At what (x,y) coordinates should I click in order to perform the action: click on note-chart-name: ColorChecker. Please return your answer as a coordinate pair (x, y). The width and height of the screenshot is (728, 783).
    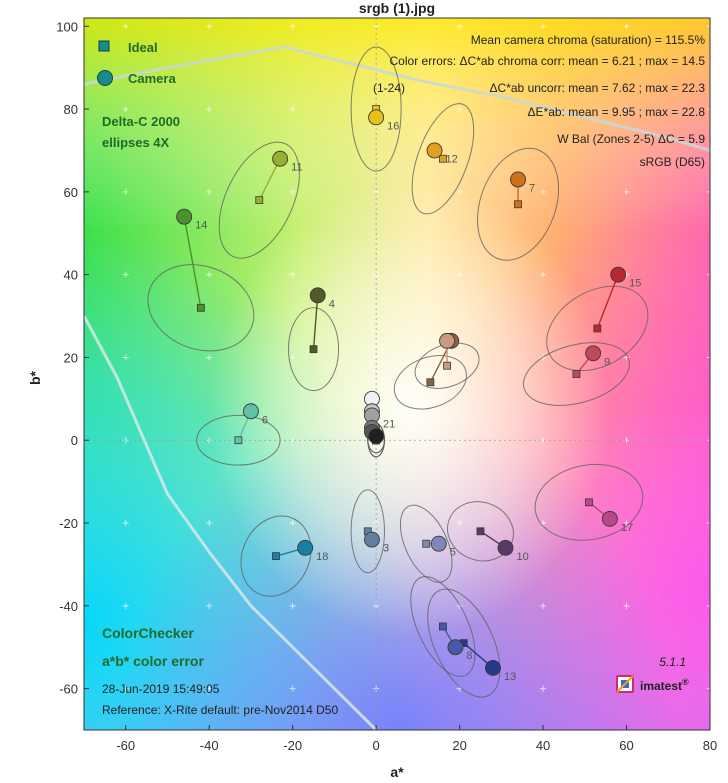
    Looking at the image, I should click on (148, 633).